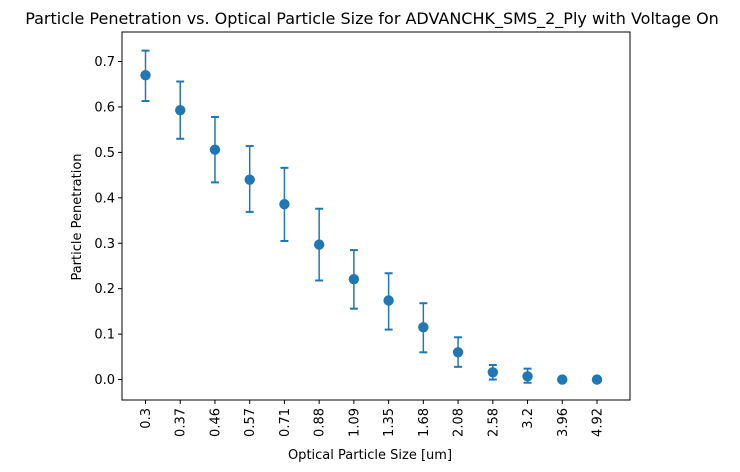 This screenshot has height=472, width=740. Describe the element at coordinates (104, 107) in the screenshot. I see `y-tick-label: 0.6` at that location.